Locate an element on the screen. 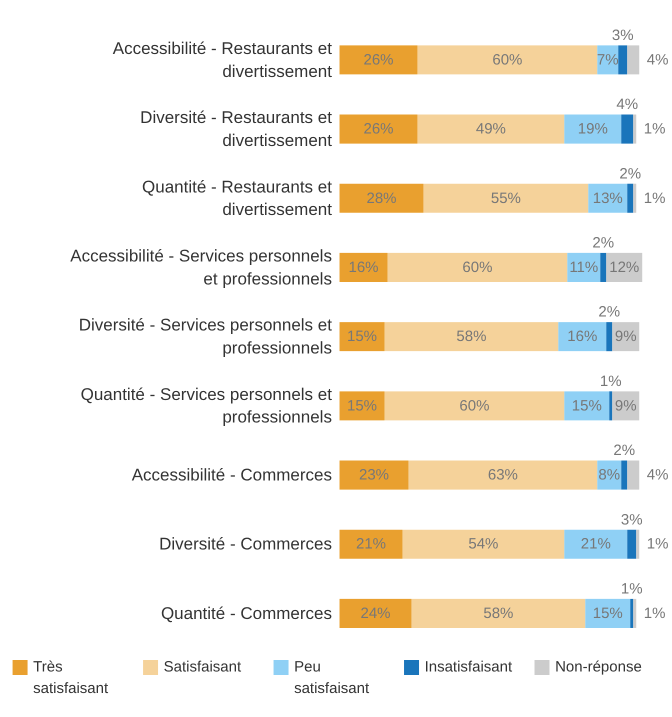 The width and height of the screenshot is (672, 717). data-label: 12% is located at coordinates (624, 267).